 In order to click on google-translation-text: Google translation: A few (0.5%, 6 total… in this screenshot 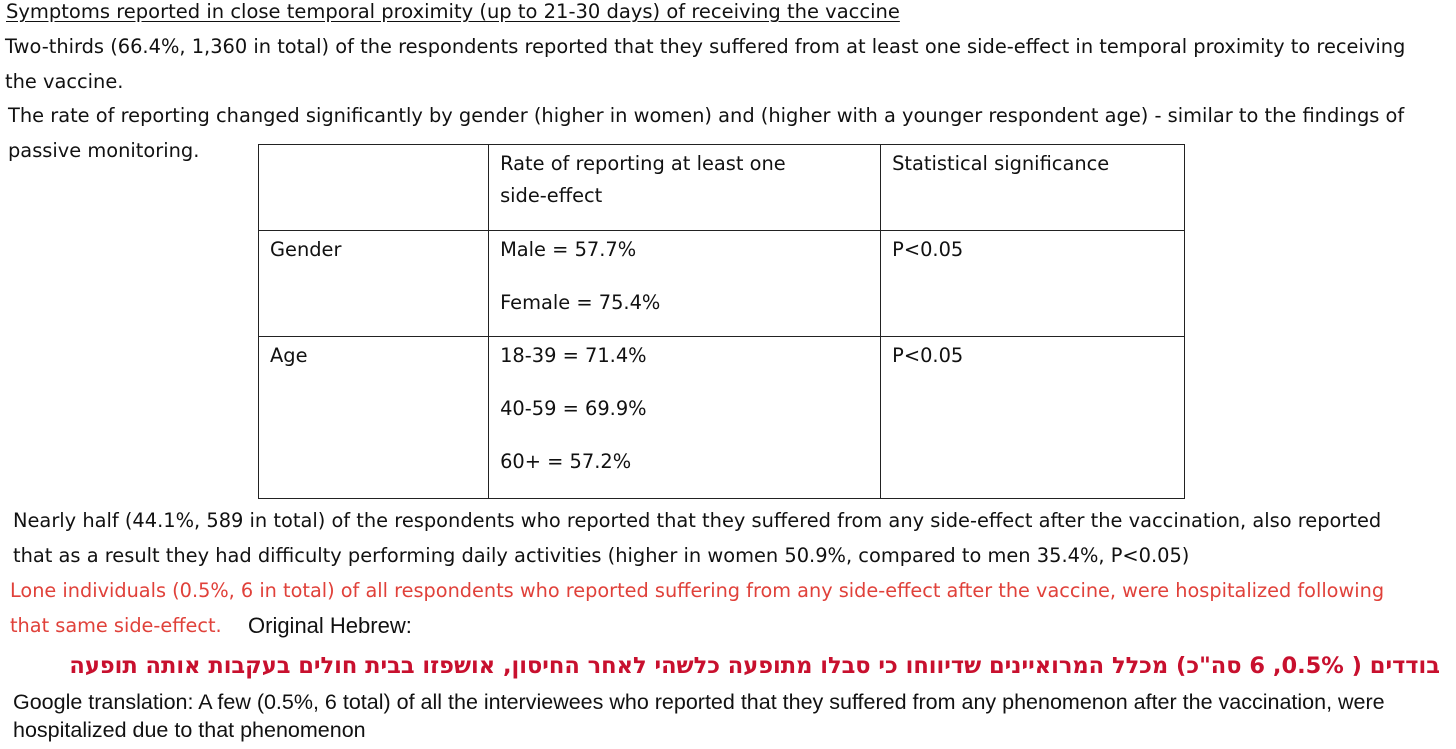, I will do `click(699, 716)`.